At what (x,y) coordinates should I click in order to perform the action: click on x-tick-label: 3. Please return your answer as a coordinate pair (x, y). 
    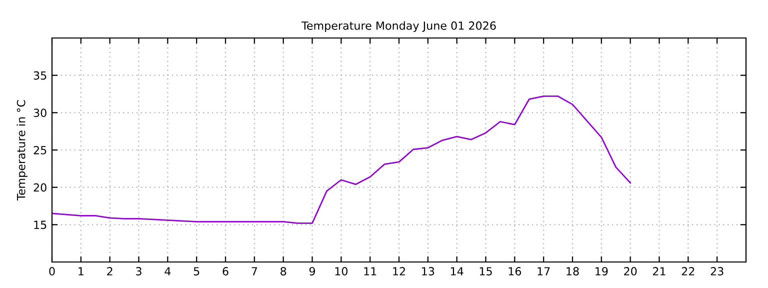
    Looking at the image, I should click on (139, 271).